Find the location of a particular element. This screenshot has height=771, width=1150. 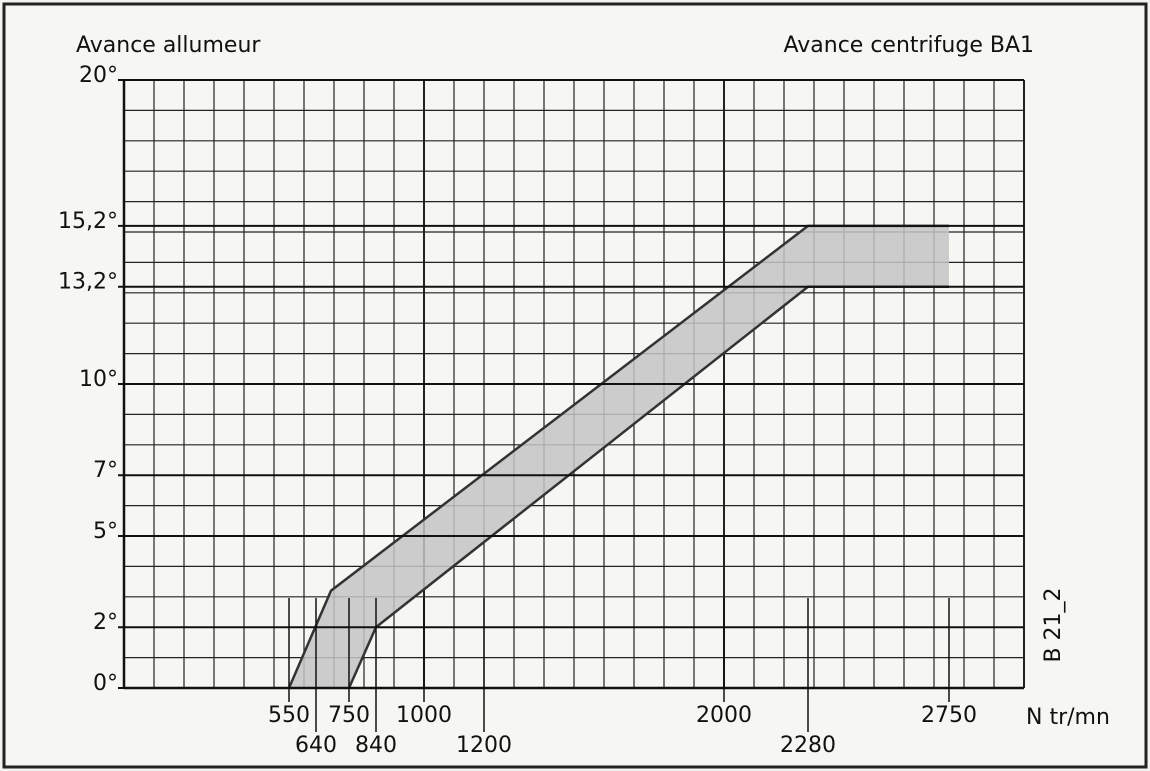

x-axis-label: N tr/mn is located at coordinates (1068, 717).